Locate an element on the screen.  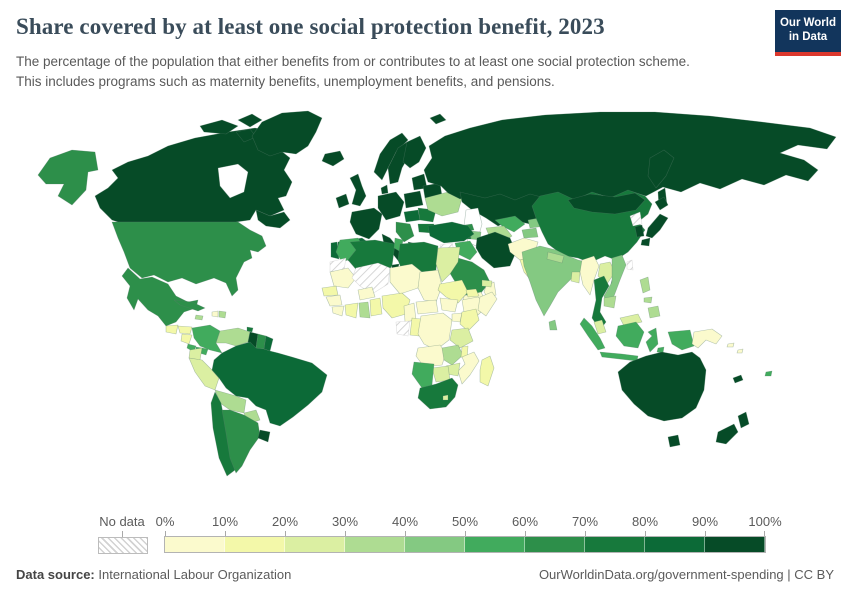
country-angola is located at coordinates (431, 356).